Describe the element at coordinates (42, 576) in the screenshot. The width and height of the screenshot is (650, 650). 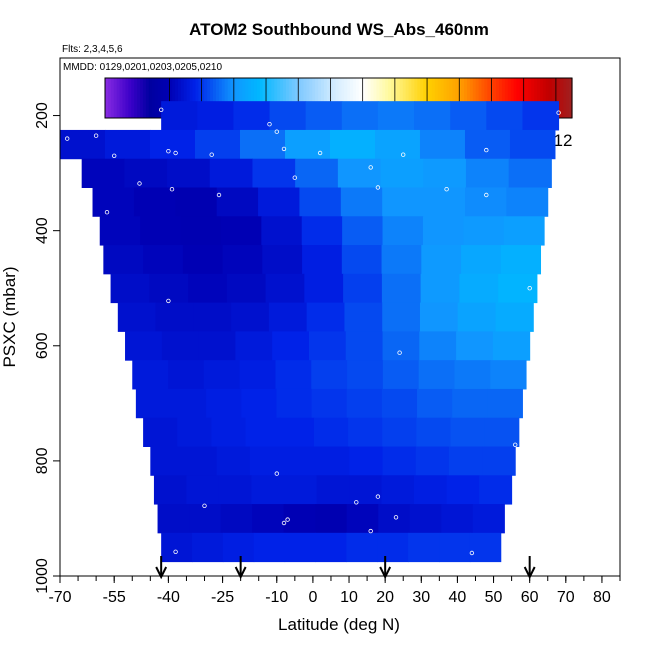
I see `y-tick-label: 1000` at that location.